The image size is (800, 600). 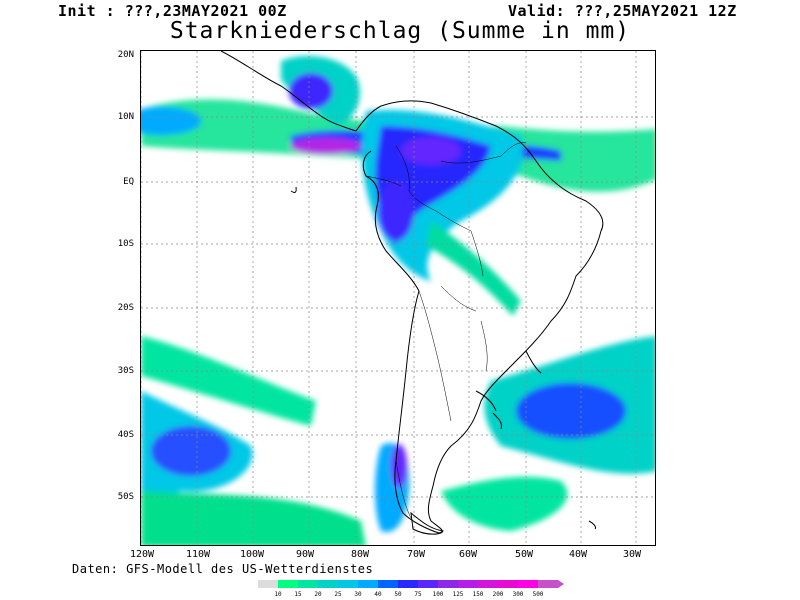 What do you see at coordinates (128, 182) in the screenshot?
I see `lat-label-eq: EQ` at bounding box center [128, 182].